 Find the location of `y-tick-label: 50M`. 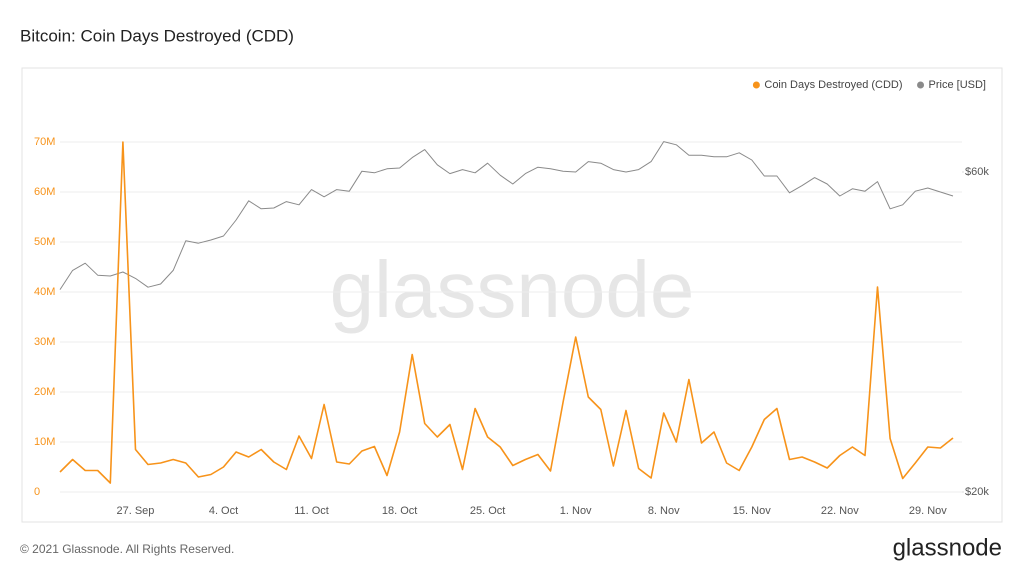

y-tick-label: 50M is located at coordinates (44, 242).